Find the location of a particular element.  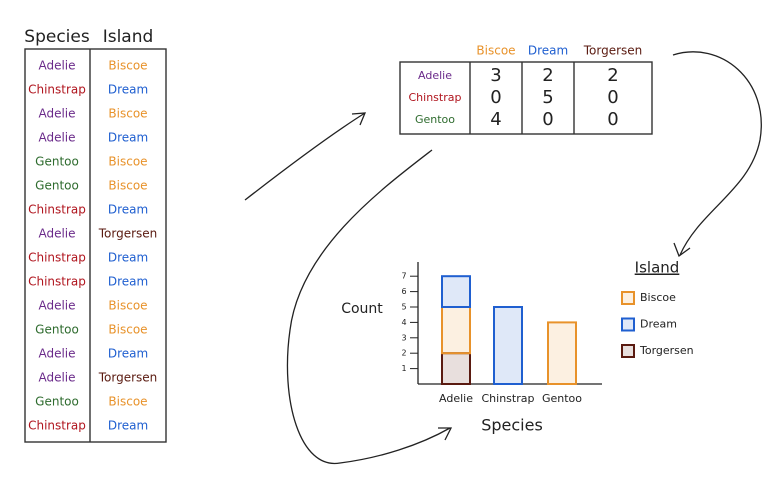

table-header: Island is located at coordinates (128, 37).